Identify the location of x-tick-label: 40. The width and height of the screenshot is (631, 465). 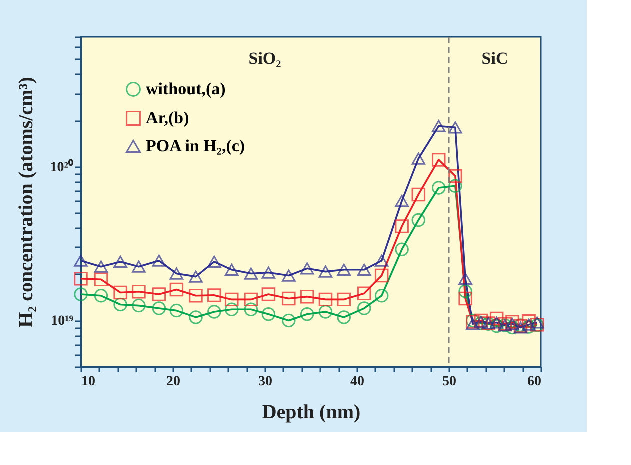
(357, 382).